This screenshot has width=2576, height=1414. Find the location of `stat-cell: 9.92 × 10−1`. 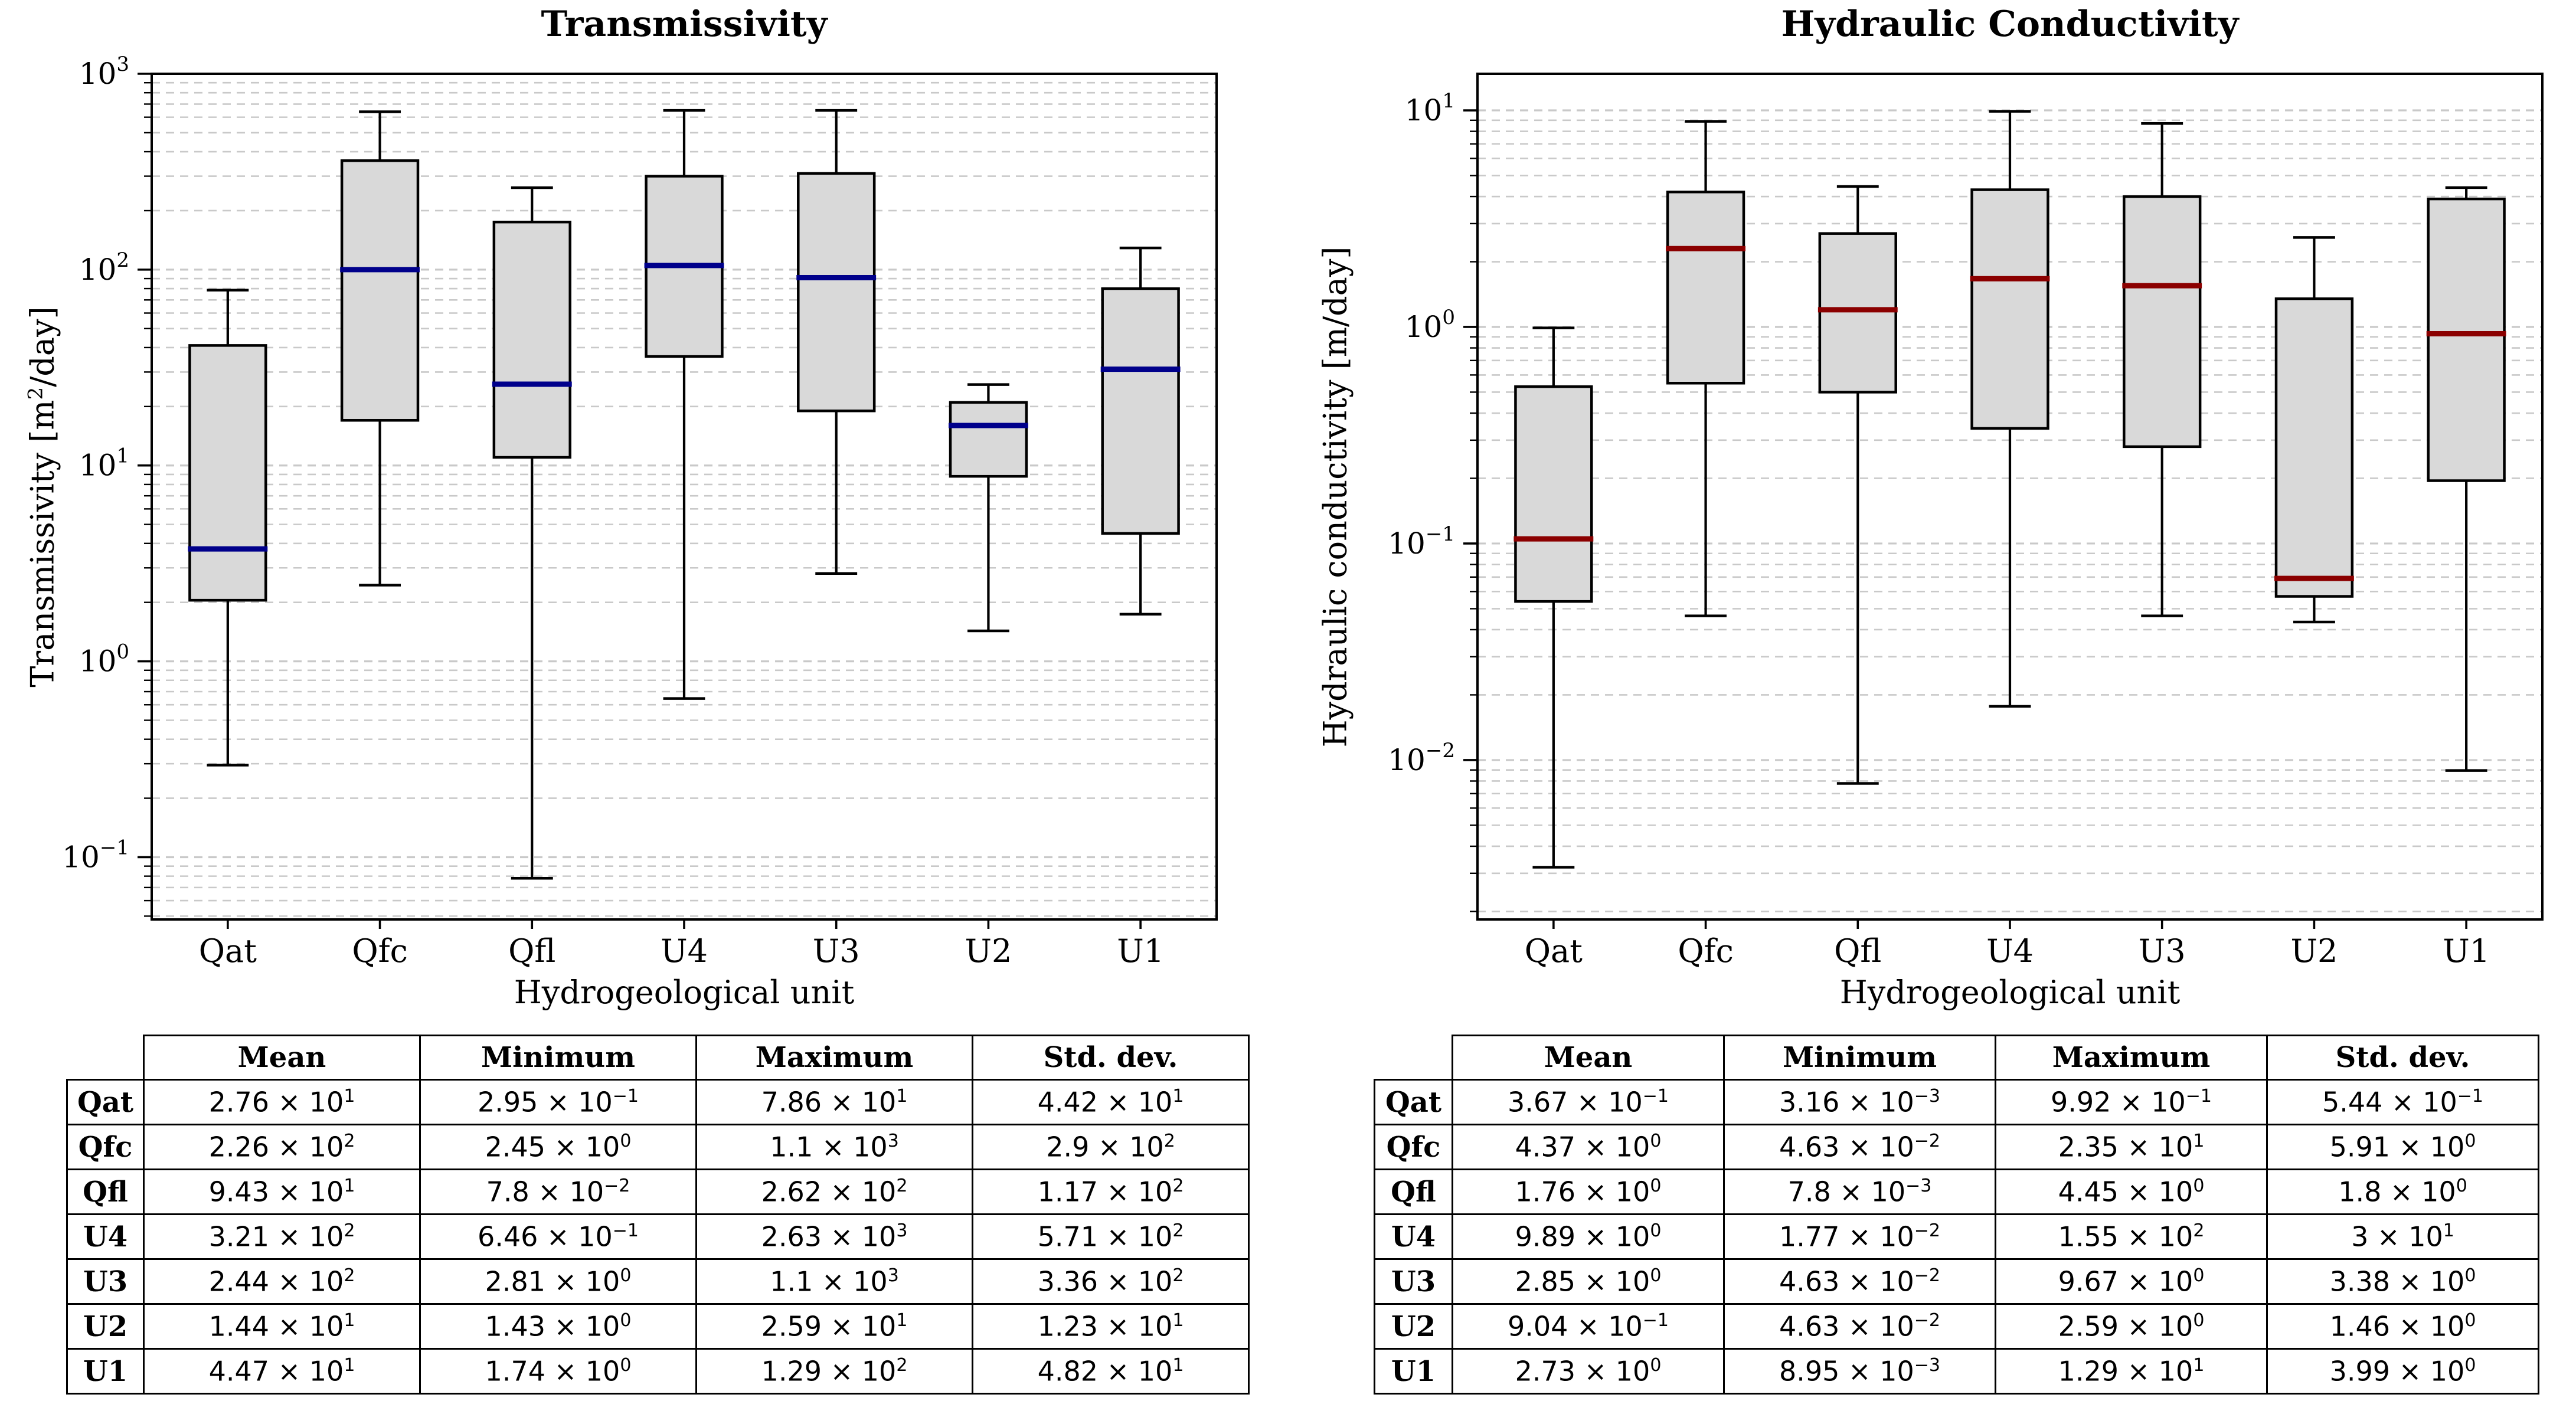

stat-cell: 9.92 × 10−1 is located at coordinates (2131, 1102).